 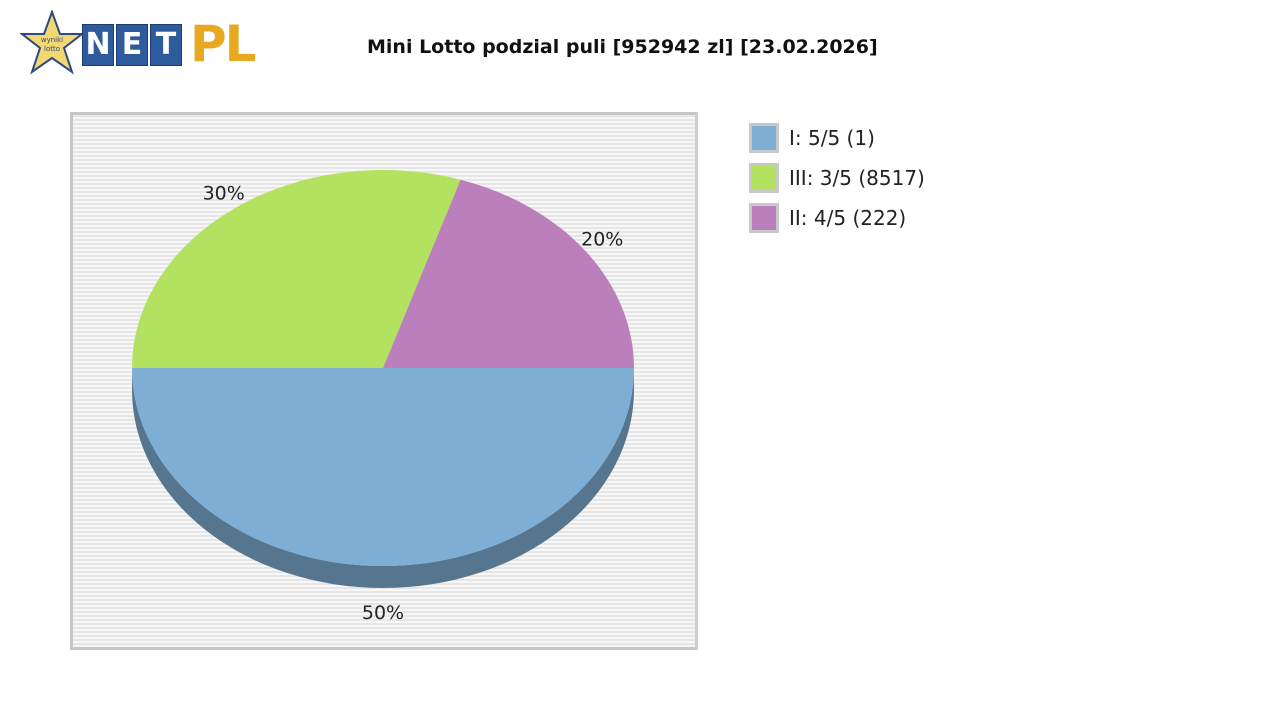 I want to click on logo-pl: PL, so click(x=223, y=44).